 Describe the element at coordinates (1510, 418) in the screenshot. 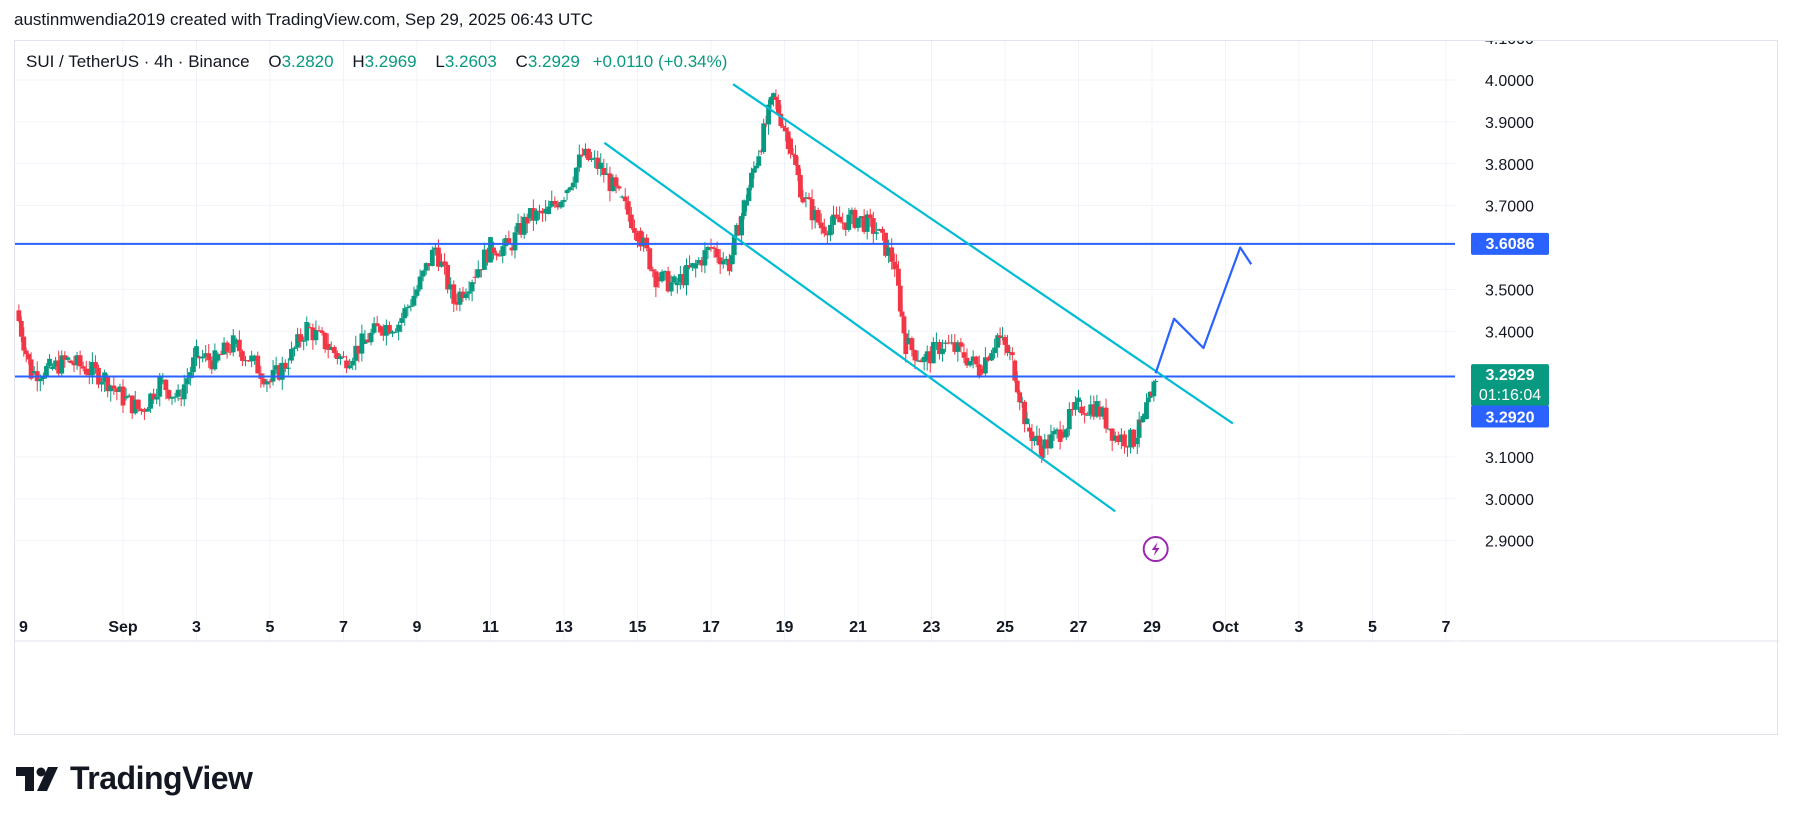

I see `price-tag-label-support: 3.2920` at that location.